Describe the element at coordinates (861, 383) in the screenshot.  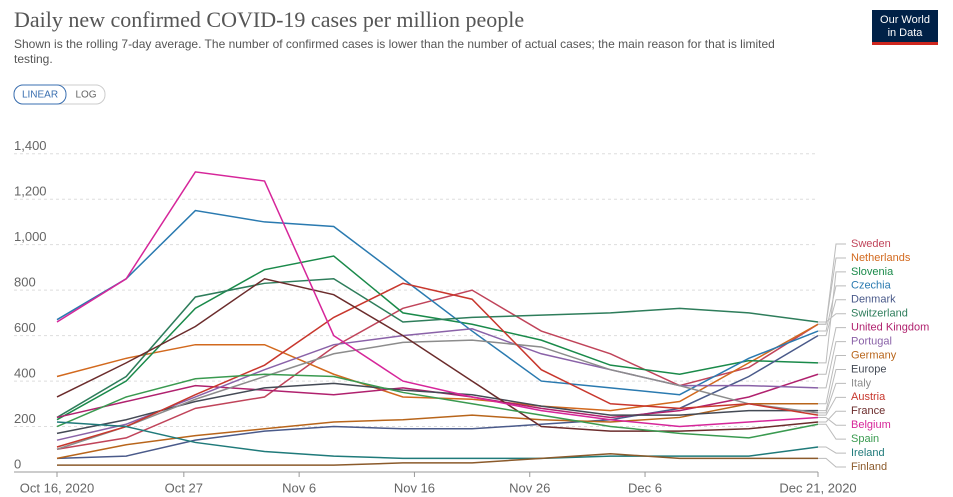
I see `legend-label: Italy` at that location.